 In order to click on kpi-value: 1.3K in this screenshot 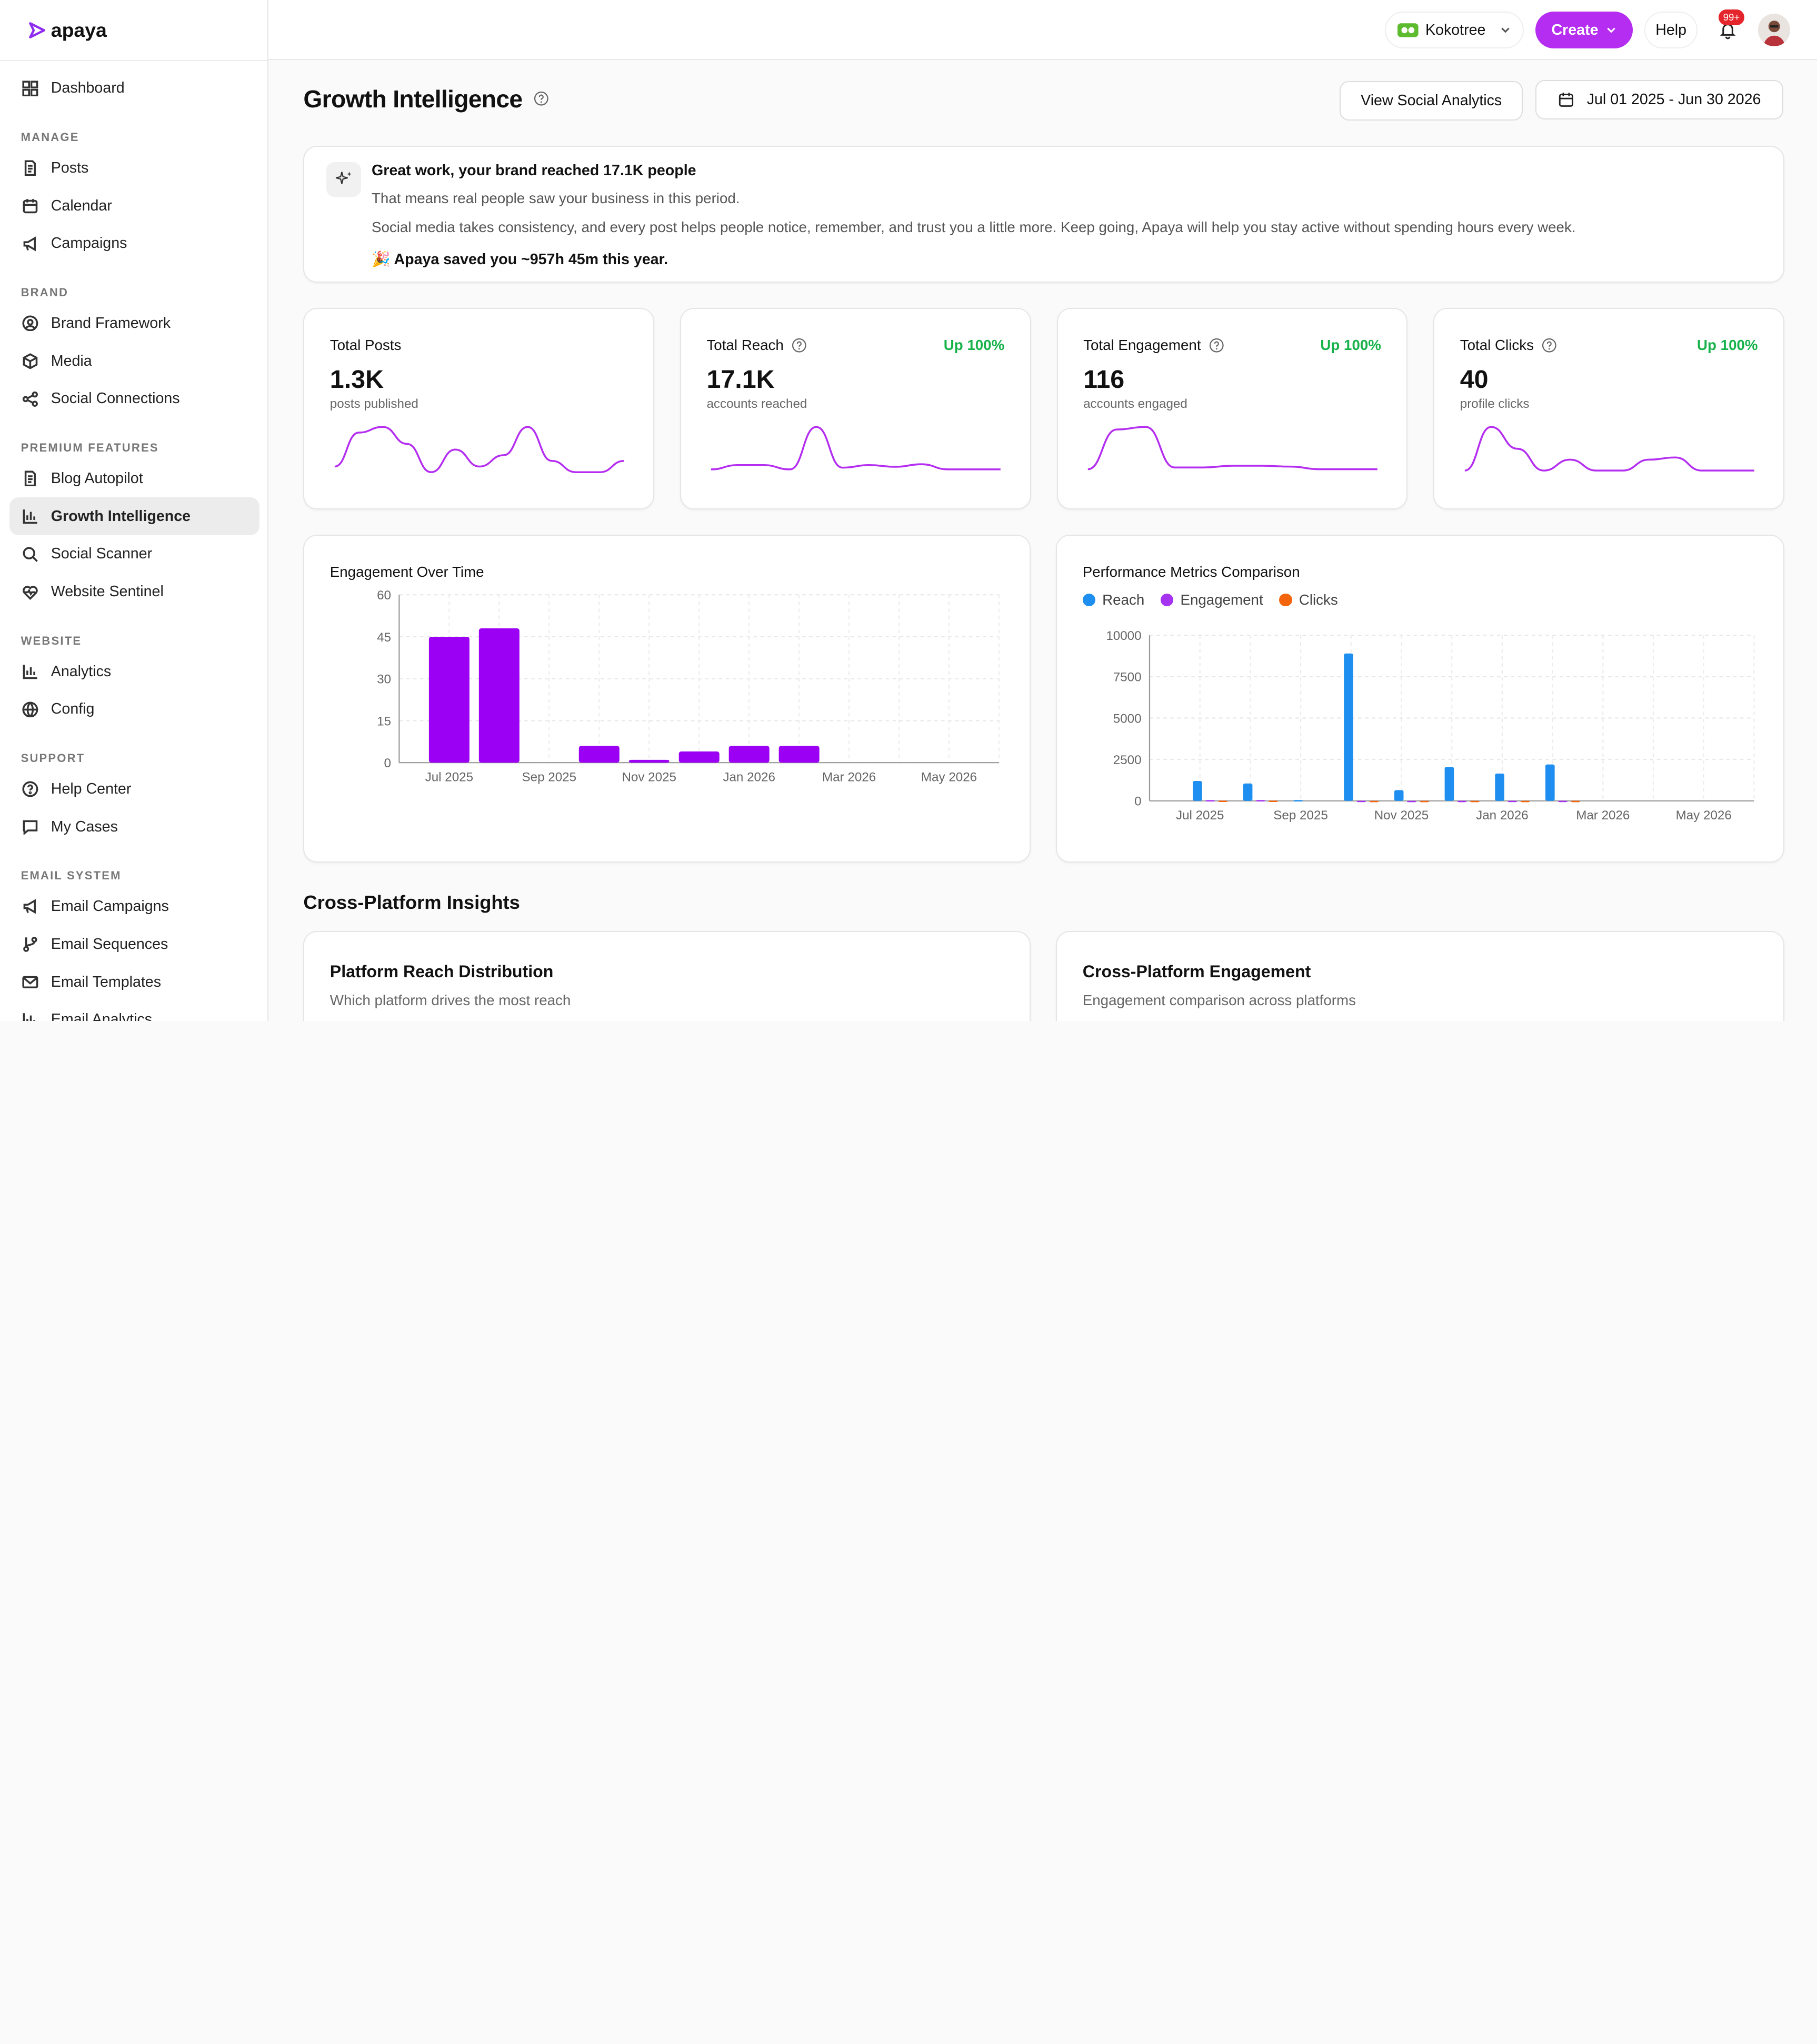, I will do `click(357, 379)`.